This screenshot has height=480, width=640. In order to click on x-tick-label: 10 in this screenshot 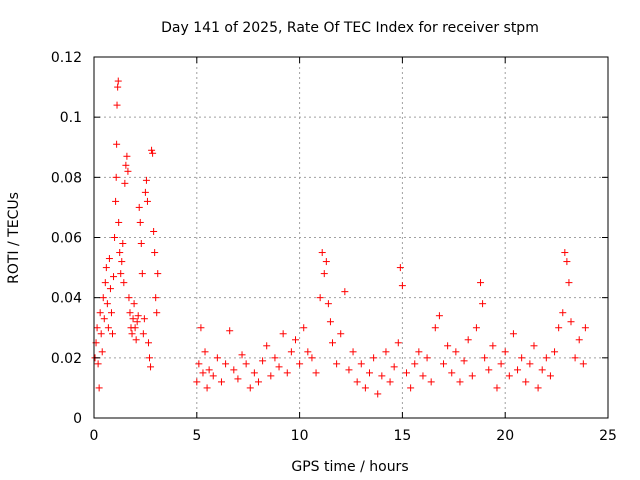, I will do `click(300, 436)`.